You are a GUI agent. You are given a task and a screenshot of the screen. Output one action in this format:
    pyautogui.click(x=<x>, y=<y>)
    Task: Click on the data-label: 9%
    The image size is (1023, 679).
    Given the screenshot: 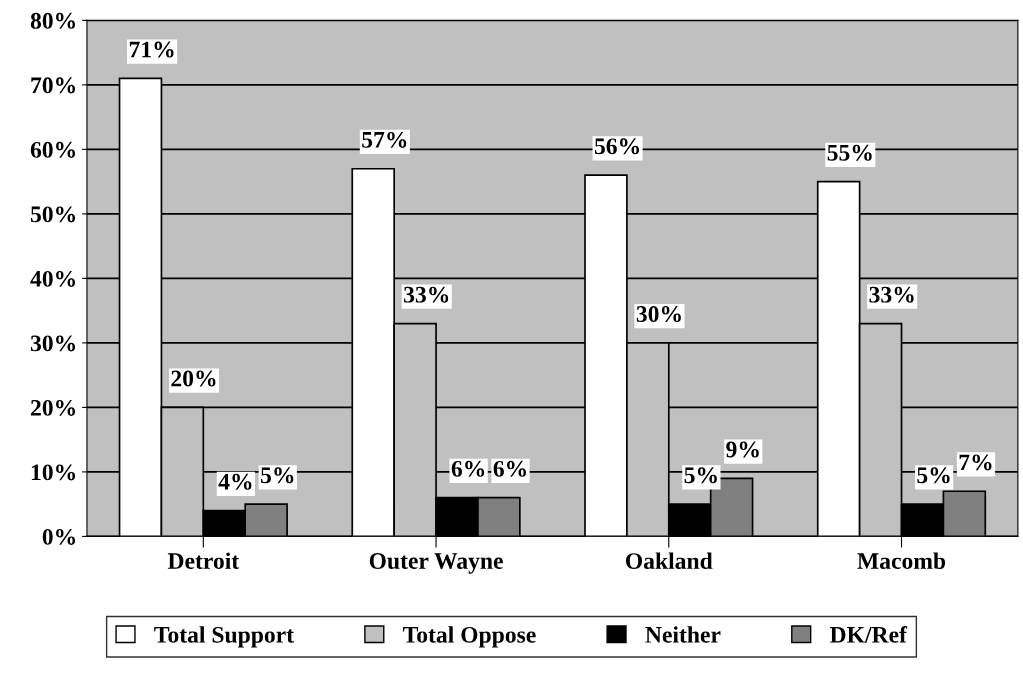 What is the action you would take?
    pyautogui.click(x=742, y=449)
    